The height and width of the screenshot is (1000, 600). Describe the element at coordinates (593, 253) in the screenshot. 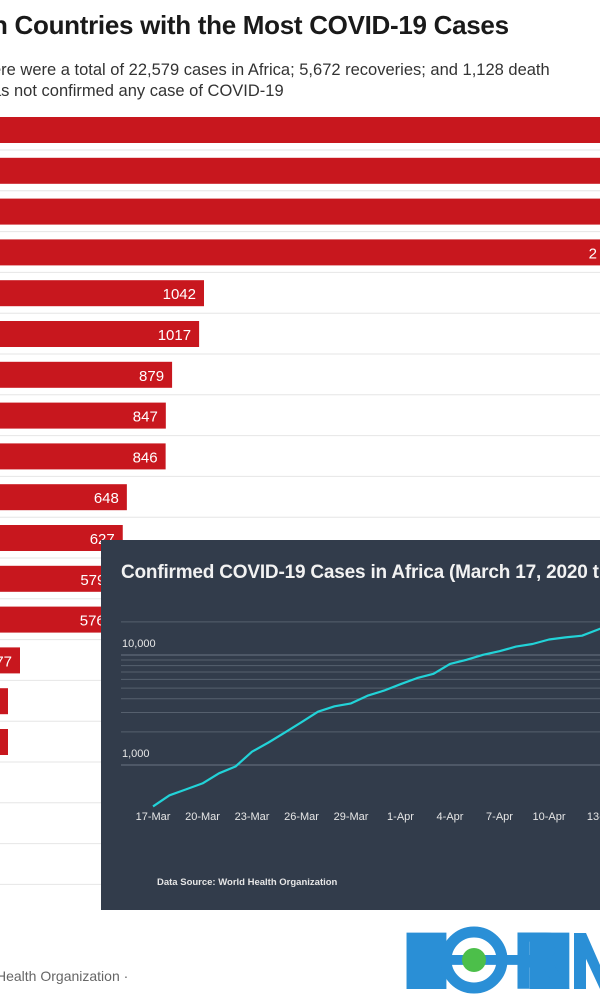

I see `bar-value-label: 2` at that location.